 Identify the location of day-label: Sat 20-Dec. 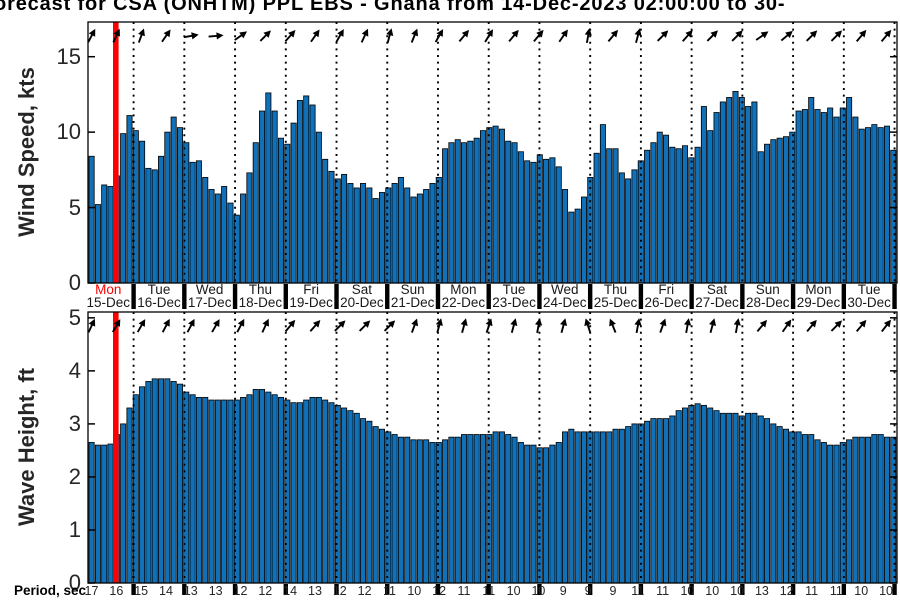
(362, 296).